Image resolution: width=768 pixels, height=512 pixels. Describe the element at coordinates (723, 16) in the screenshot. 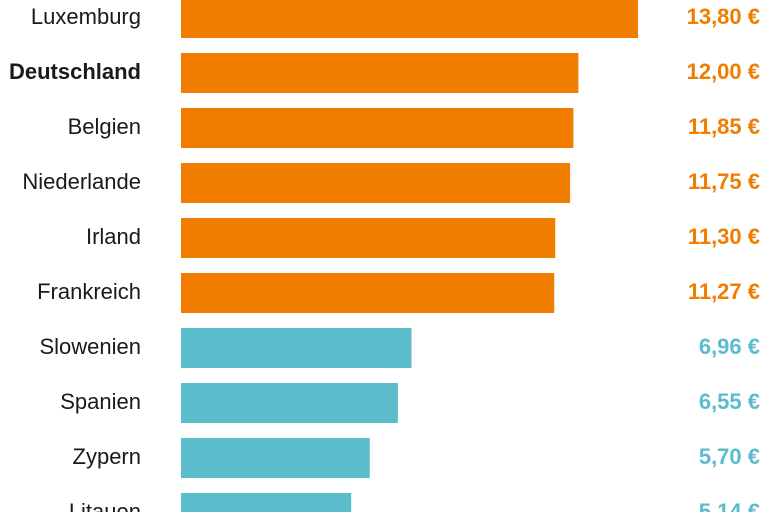

I see `value-label: 13,80 €` at that location.